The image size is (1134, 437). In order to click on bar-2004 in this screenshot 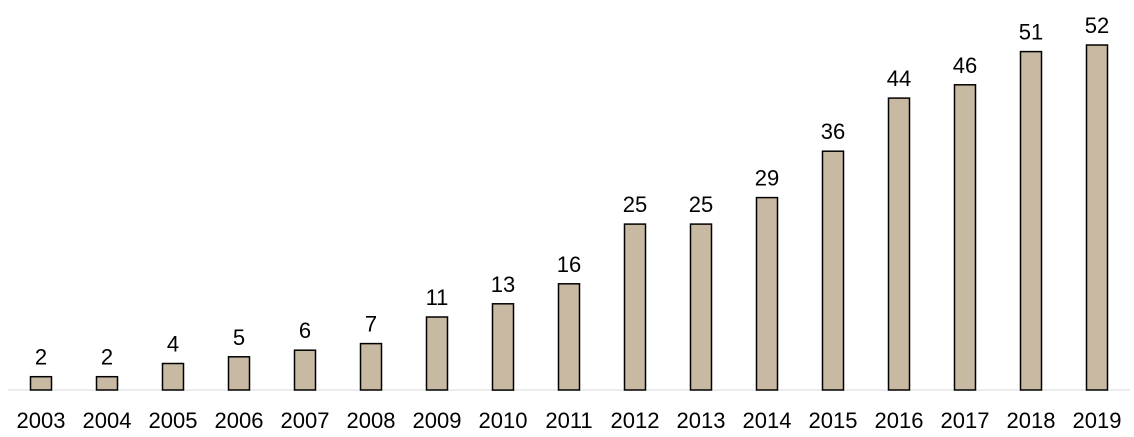, I will do `click(107, 383)`.